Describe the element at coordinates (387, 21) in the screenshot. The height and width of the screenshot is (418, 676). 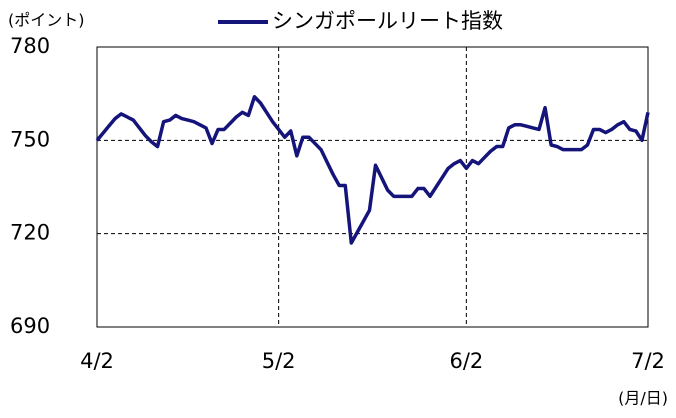
I see `legend-label: シンガポールリート指数` at that location.